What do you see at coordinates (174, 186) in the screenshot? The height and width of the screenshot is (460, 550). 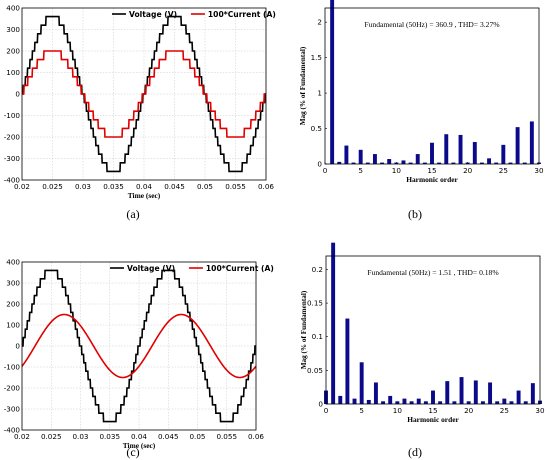 I see `x-tick-label: 0.045` at bounding box center [174, 186].